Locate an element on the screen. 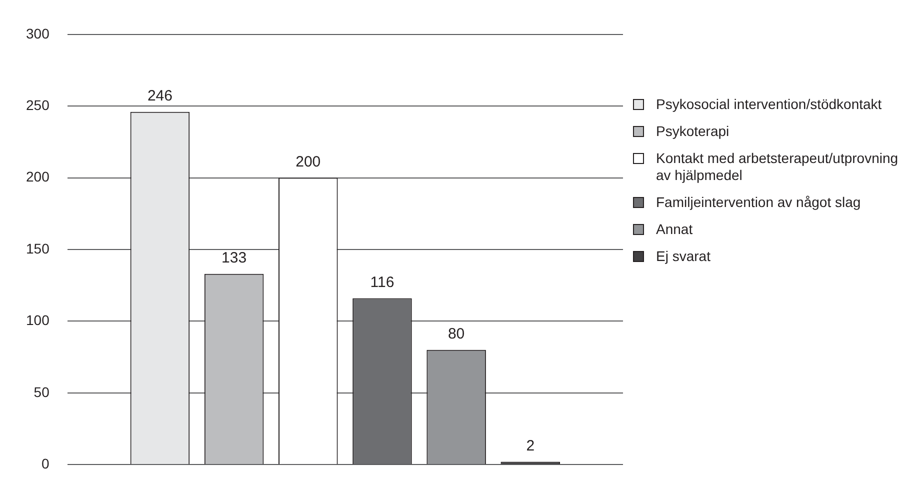 This screenshot has height=499, width=913. y-tick-label: 150 is located at coordinates (38, 248).